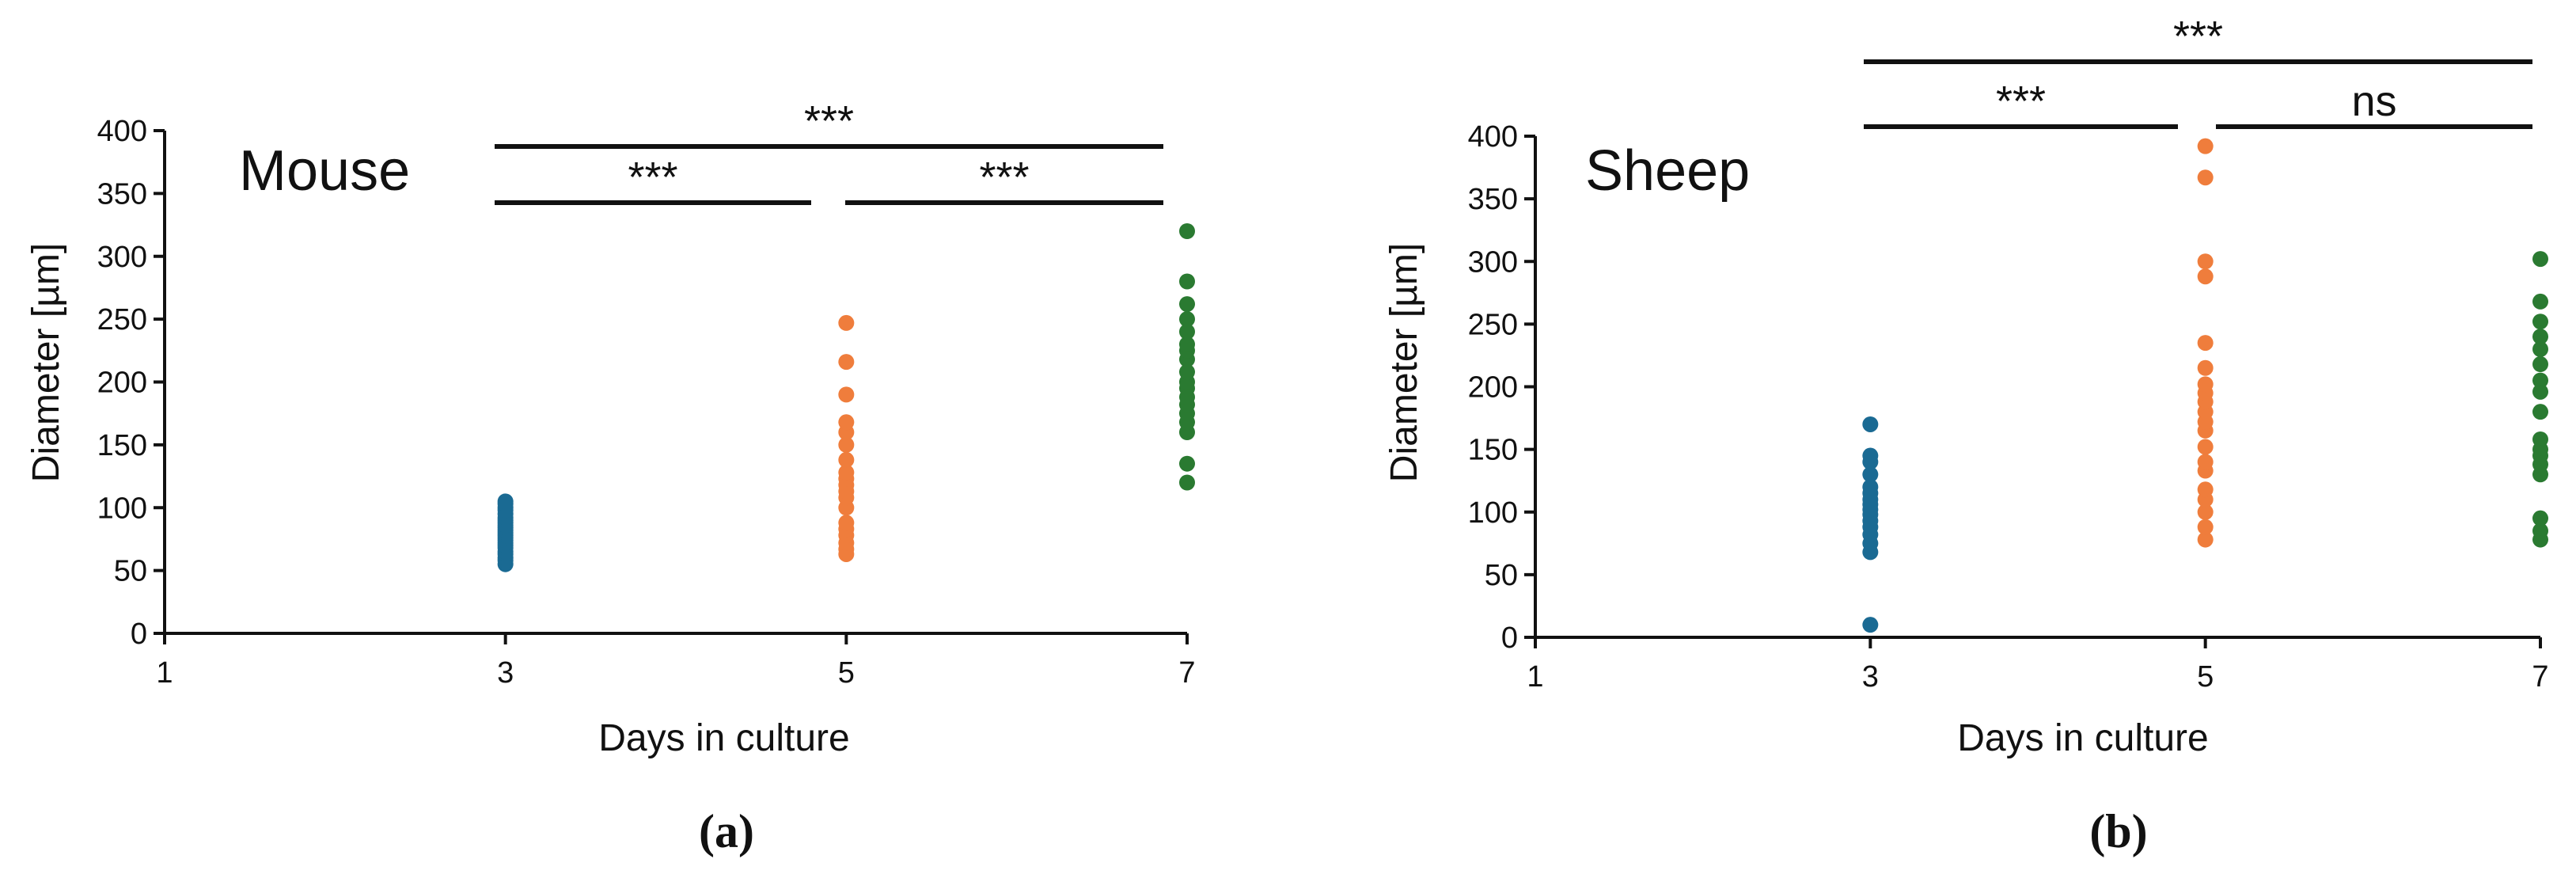  I want to click on panel-caption: (a), so click(726, 831).